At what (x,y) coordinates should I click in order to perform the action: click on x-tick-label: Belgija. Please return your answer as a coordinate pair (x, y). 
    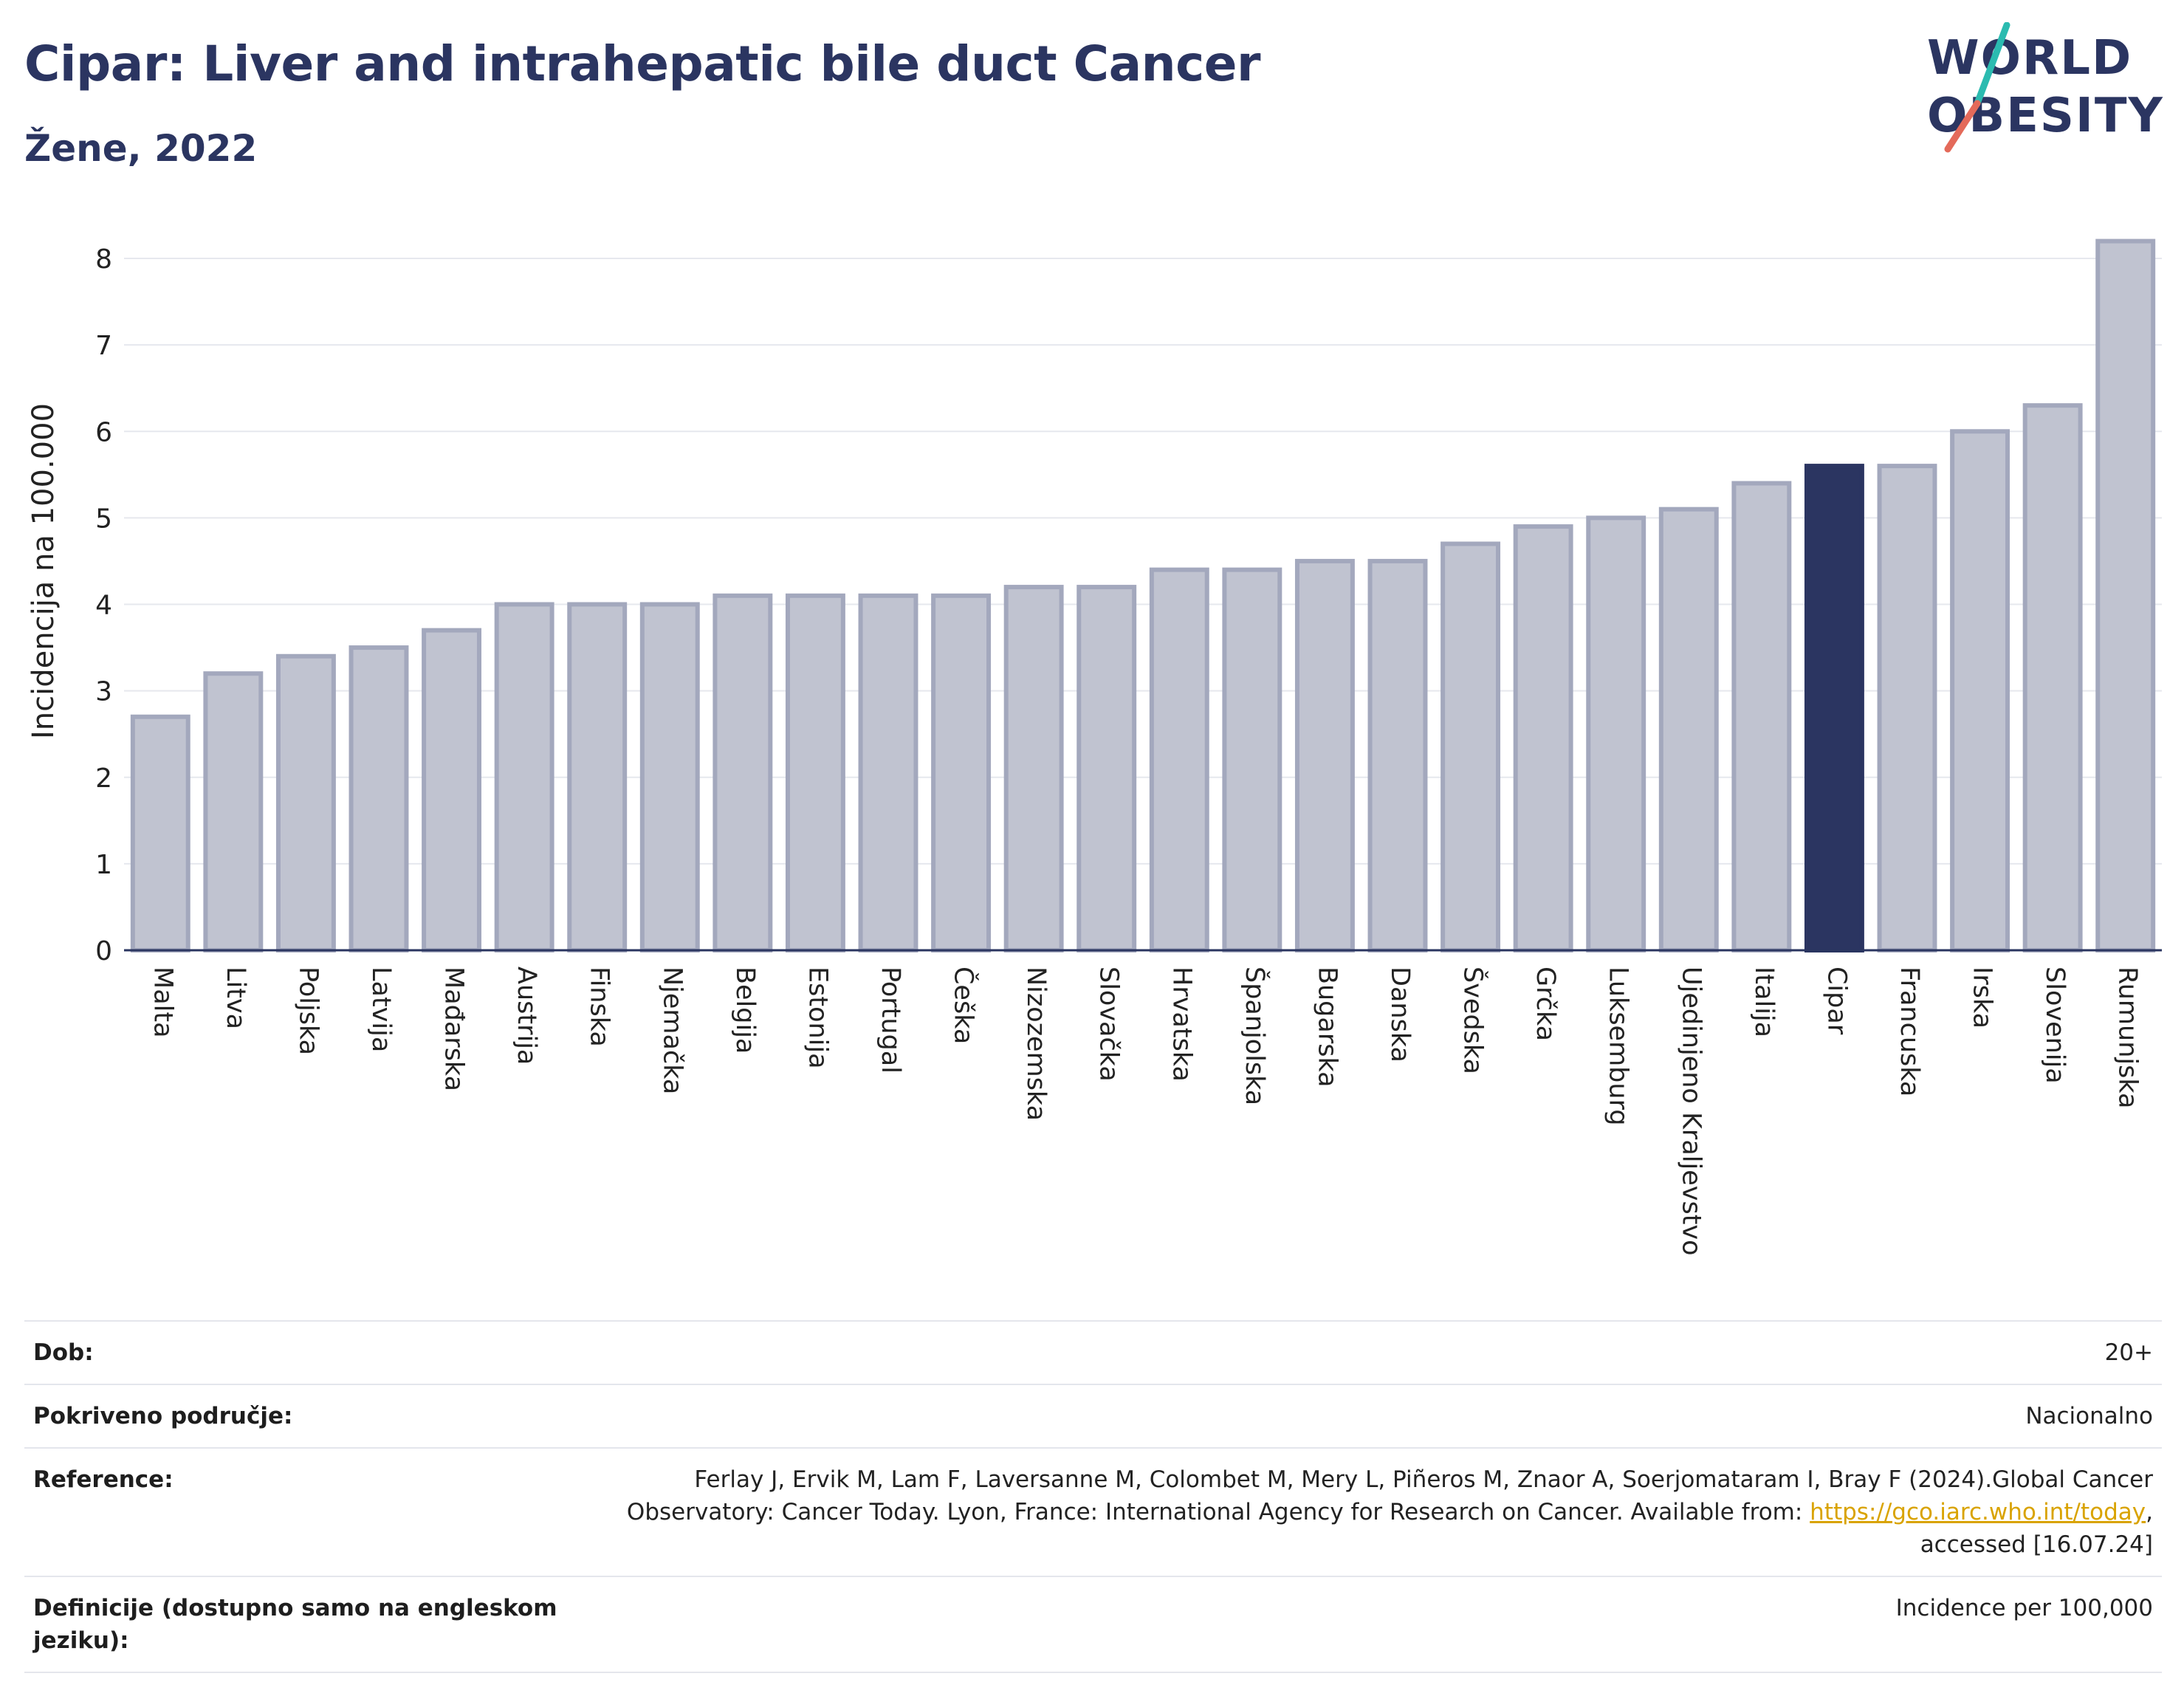
    Looking at the image, I should click on (745, 1010).